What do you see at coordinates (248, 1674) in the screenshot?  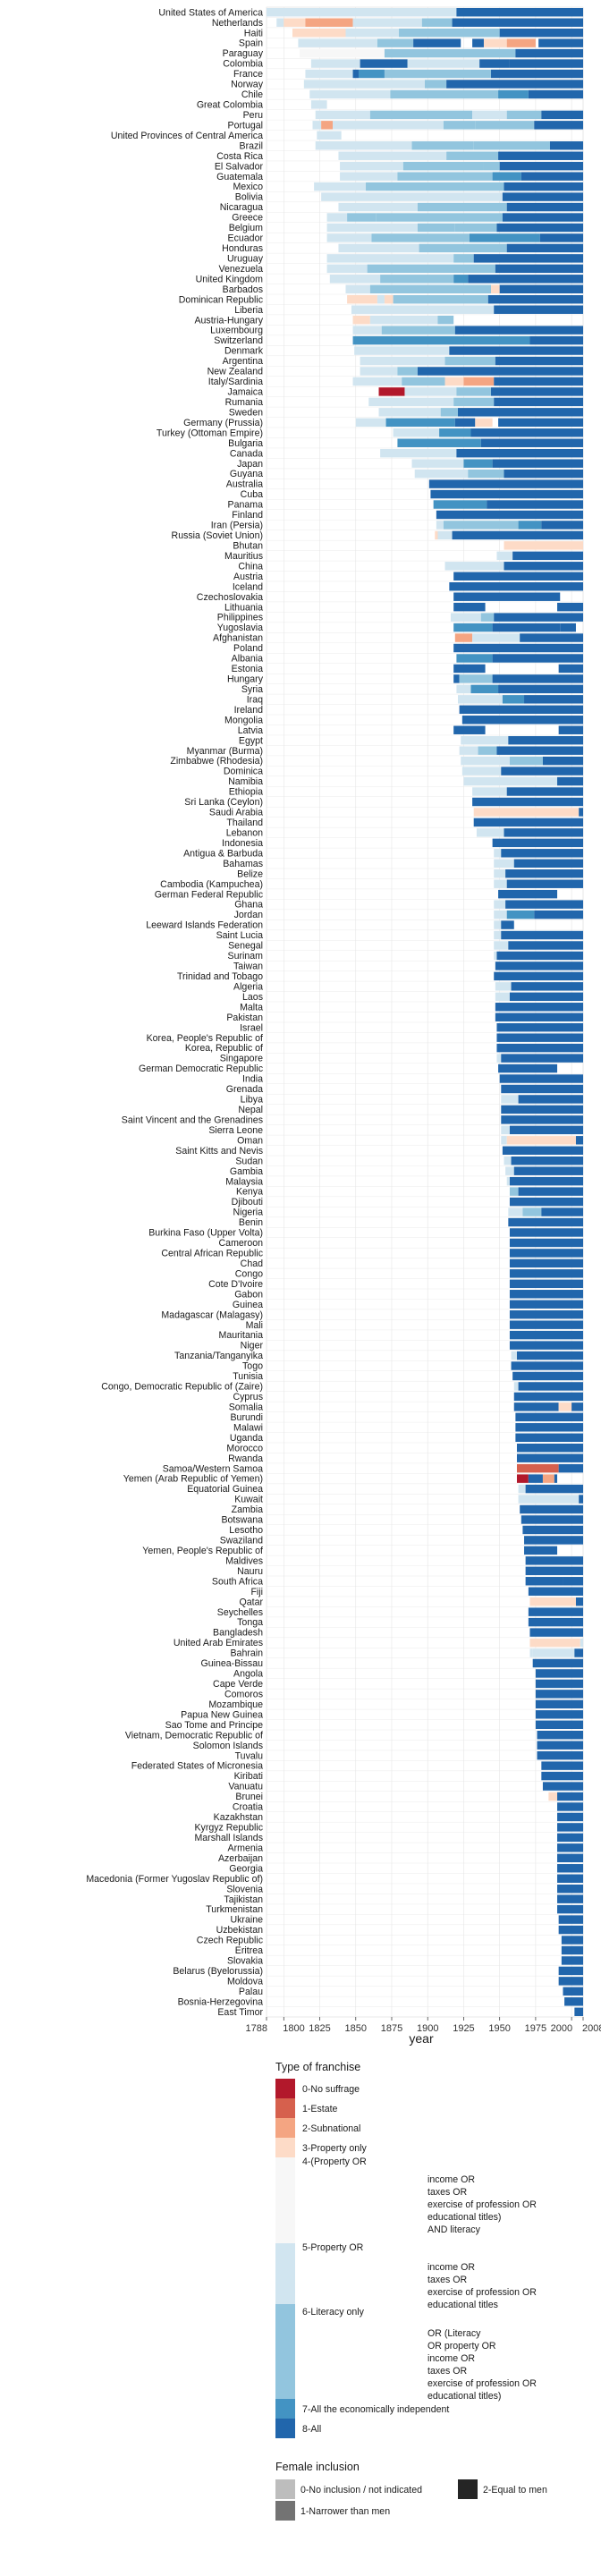 I see `country-label: Angola` at bounding box center [248, 1674].